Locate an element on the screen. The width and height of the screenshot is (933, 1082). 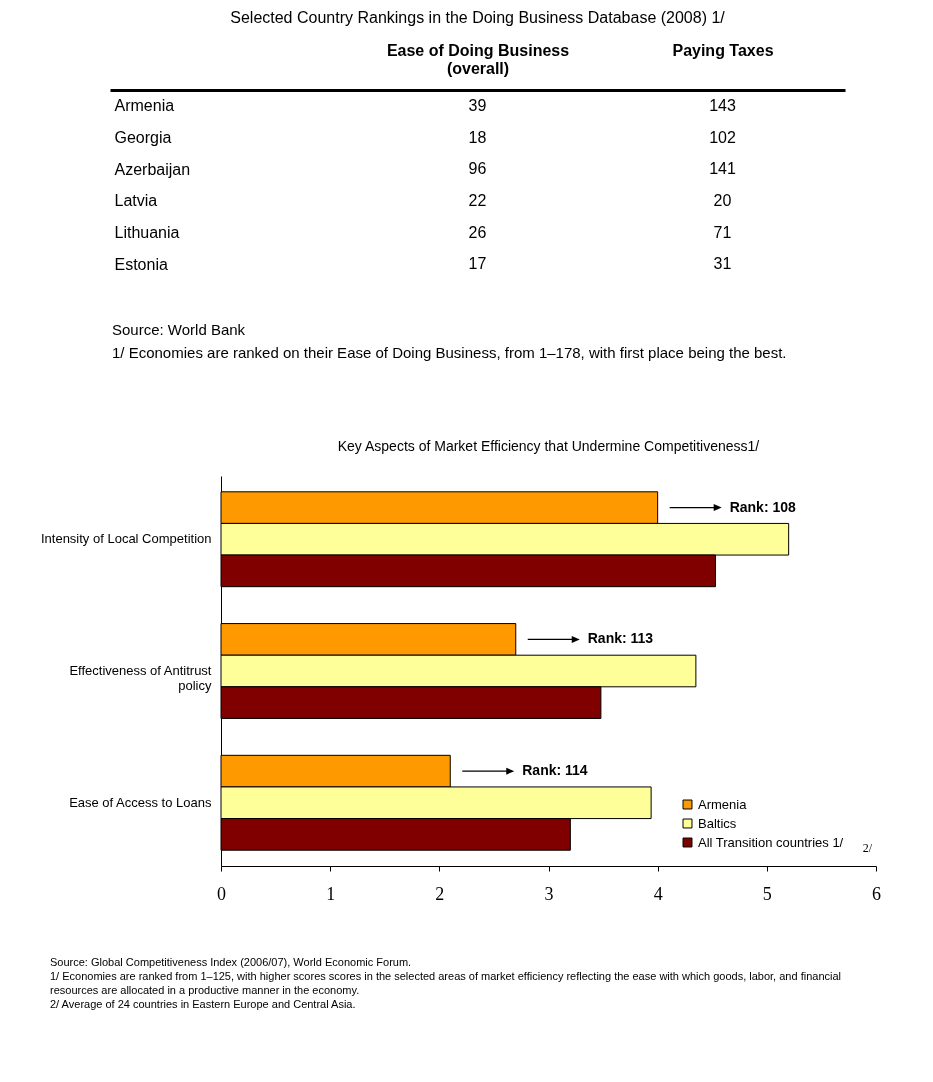
x-tick-label: 4 is located at coordinates (658, 893).